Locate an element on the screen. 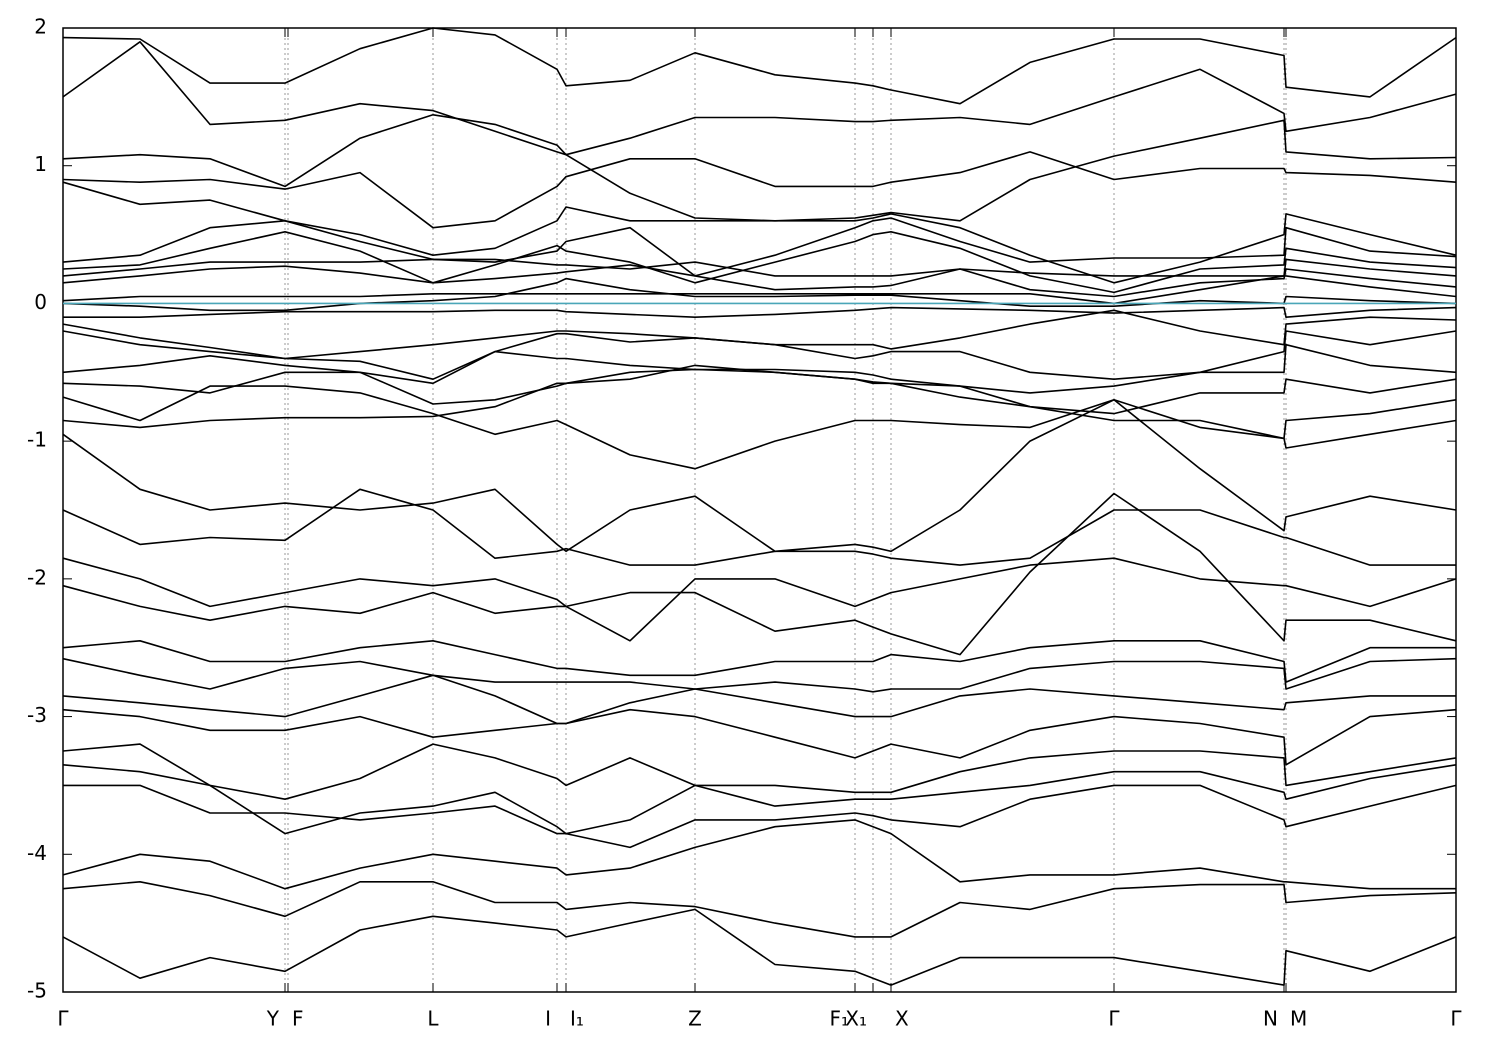 The image size is (1500, 1050). y-tick-label: -4 is located at coordinates (37, 853).